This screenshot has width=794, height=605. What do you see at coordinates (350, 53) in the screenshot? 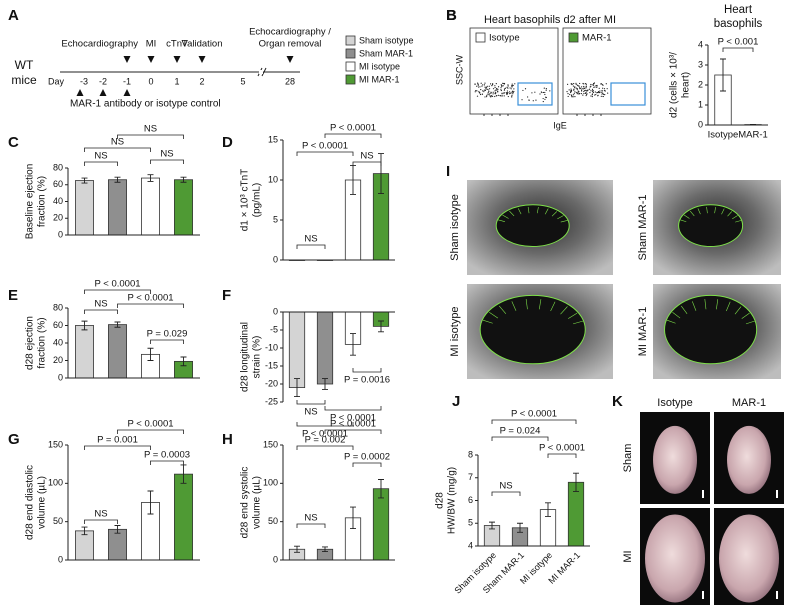
I see `legend-swatch` at bounding box center [350, 53].